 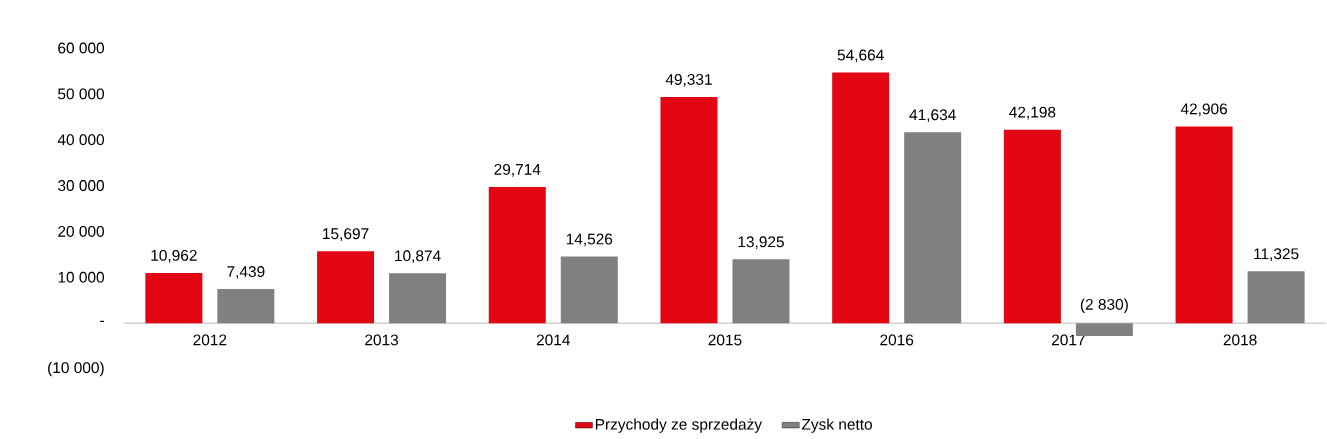 I want to click on x-tick-label: 2018, so click(x=1240, y=340).